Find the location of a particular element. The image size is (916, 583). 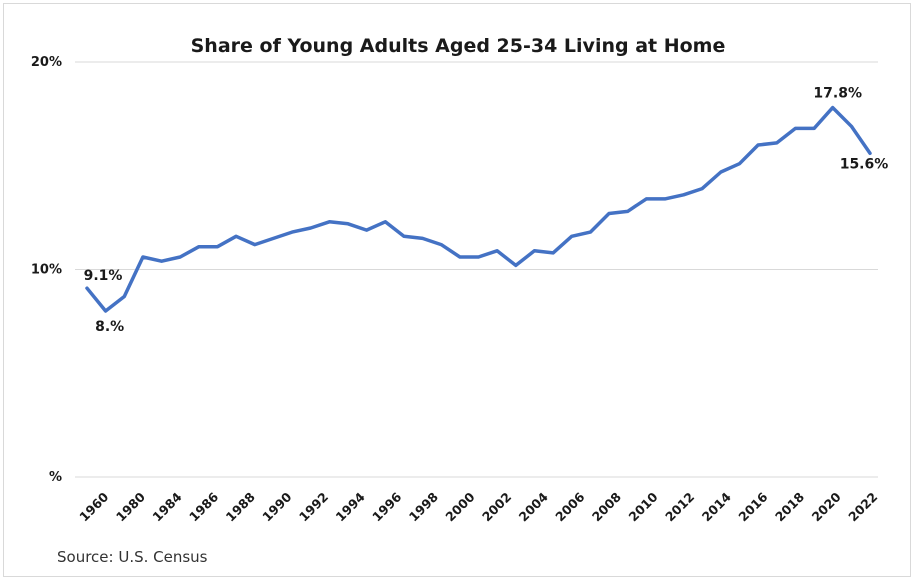

x-tick-label: 1980 is located at coordinates (130, 506).